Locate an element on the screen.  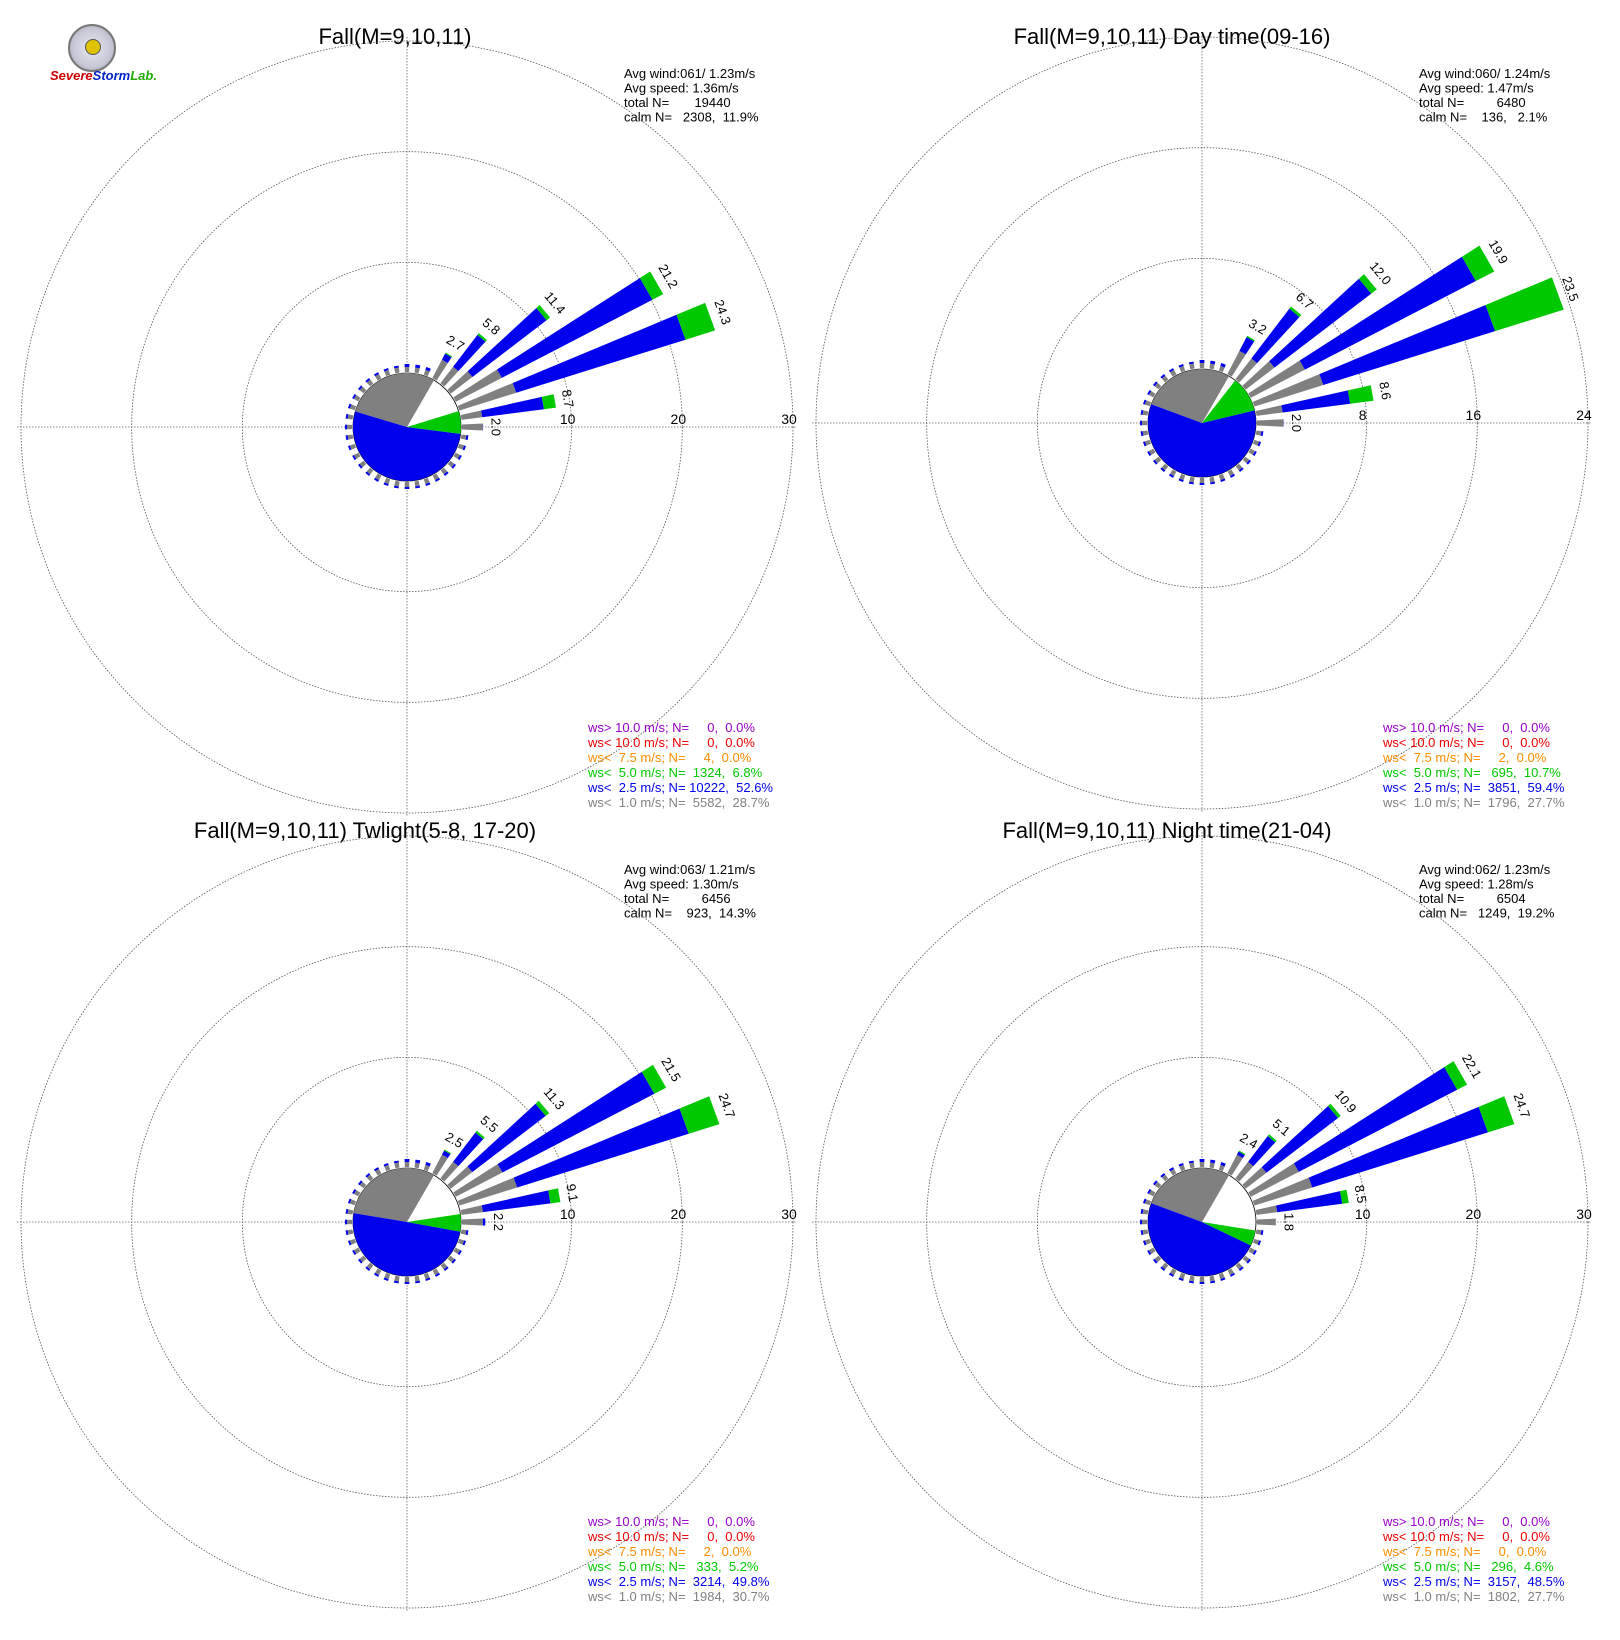
petal-label: 2.7 is located at coordinates (455, 343).